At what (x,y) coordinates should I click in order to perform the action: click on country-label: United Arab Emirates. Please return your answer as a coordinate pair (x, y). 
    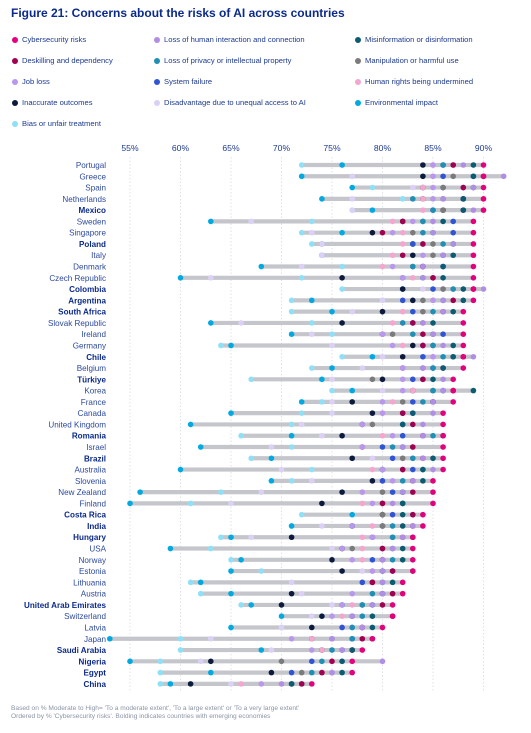
    Looking at the image, I should click on (65, 605).